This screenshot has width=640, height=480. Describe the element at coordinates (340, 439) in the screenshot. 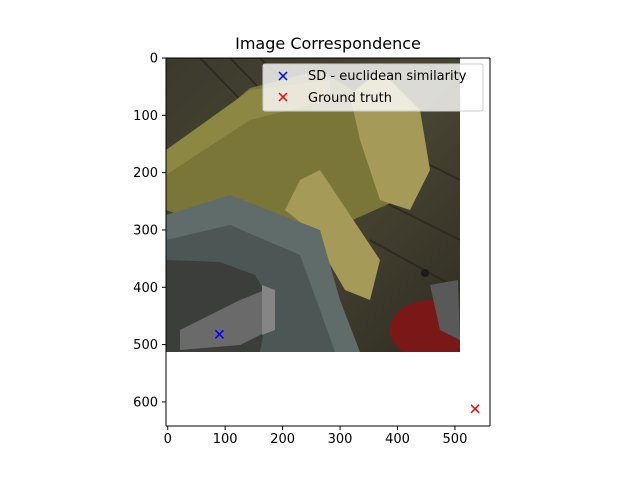

I see `x-tick-label-3: 300` at that location.